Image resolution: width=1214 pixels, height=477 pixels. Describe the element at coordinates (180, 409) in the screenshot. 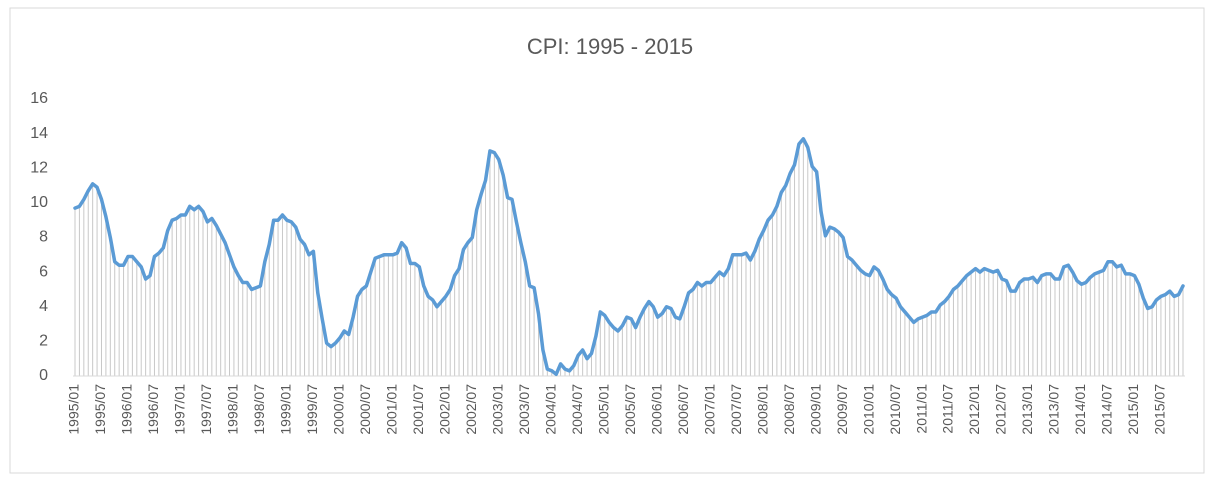

I see `x-tick-label: 1997/01` at that location.